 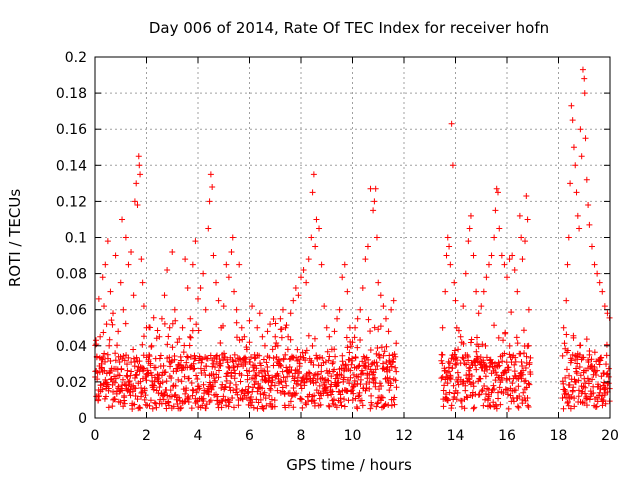 I want to click on y-tick-label: 0.08, so click(x=71, y=275).